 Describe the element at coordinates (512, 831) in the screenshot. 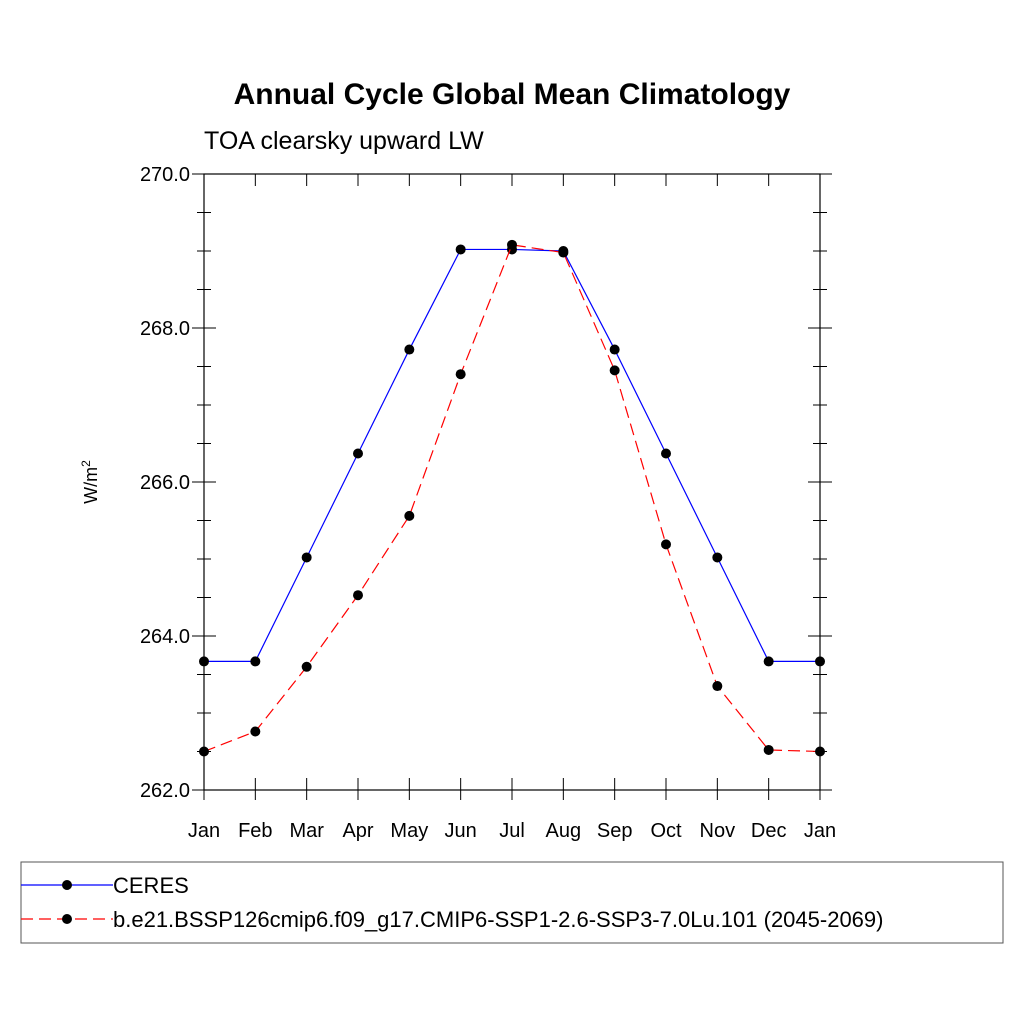

I see `x-tick-label: Jul` at that location.